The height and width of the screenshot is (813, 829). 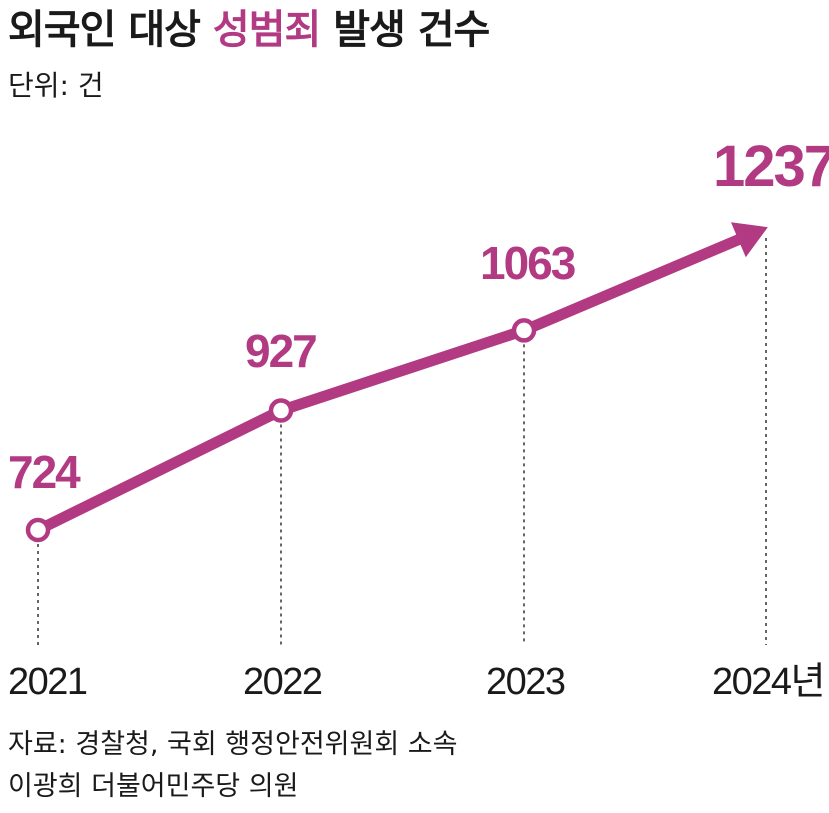 I want to click on chart-title: 외국인 대상 성범죄 발생 건수, so click(x=249, y=30).